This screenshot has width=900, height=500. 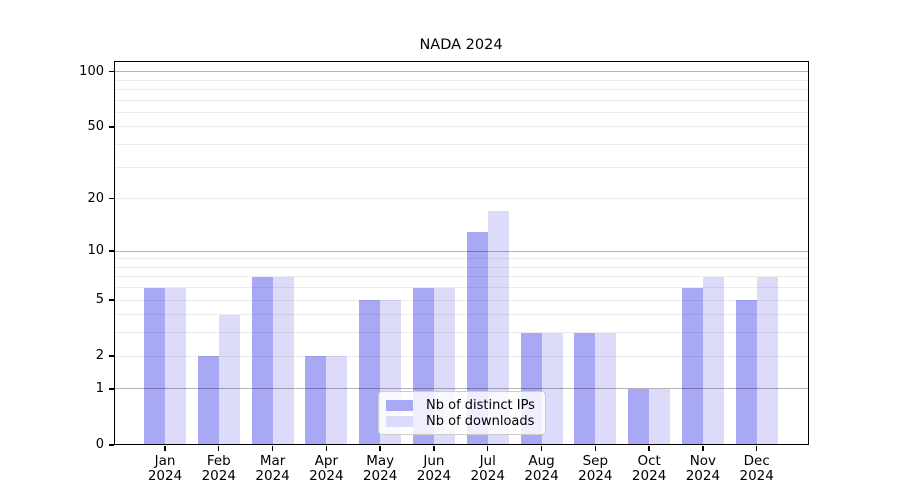 What do you see at coordinates (541, 468) in the screenshot?
I see `x-tick-label-aug: Aug 2024` at bounding box center [541, 468].